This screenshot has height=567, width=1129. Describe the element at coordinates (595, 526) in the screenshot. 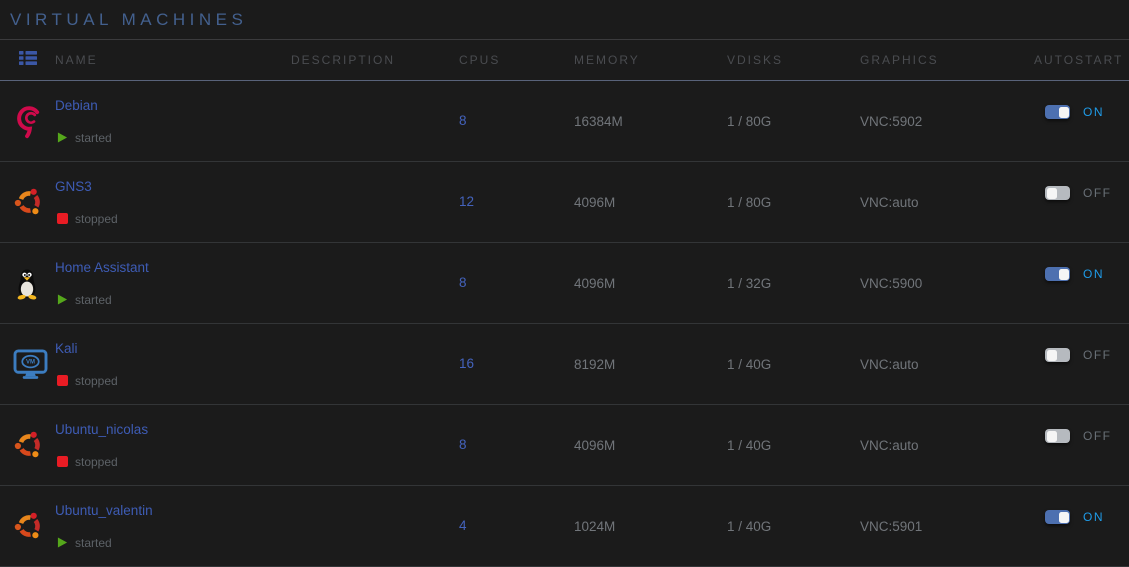

I see `vm-memory: 1024M` at that location.